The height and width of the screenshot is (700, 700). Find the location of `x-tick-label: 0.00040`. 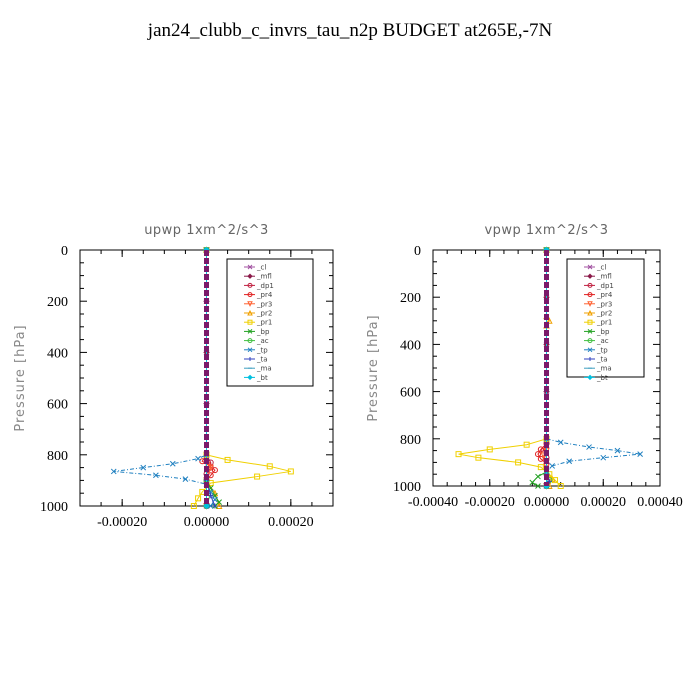

x-tick-label: 0.00040 is located at coordinates (660, 502).